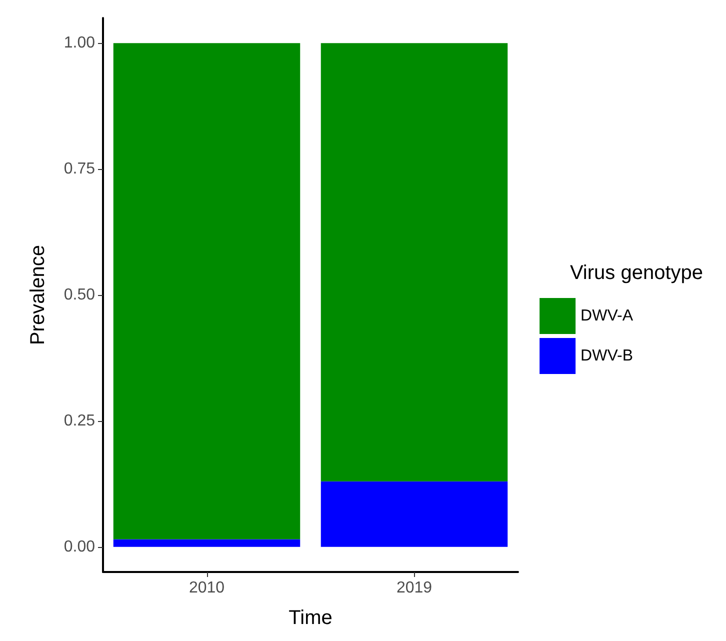 This screenshot has width=726, height=641. Describe the element at coordinates (414, 588) in the screenshot. I see `x-tick-label: 2019` at that location.